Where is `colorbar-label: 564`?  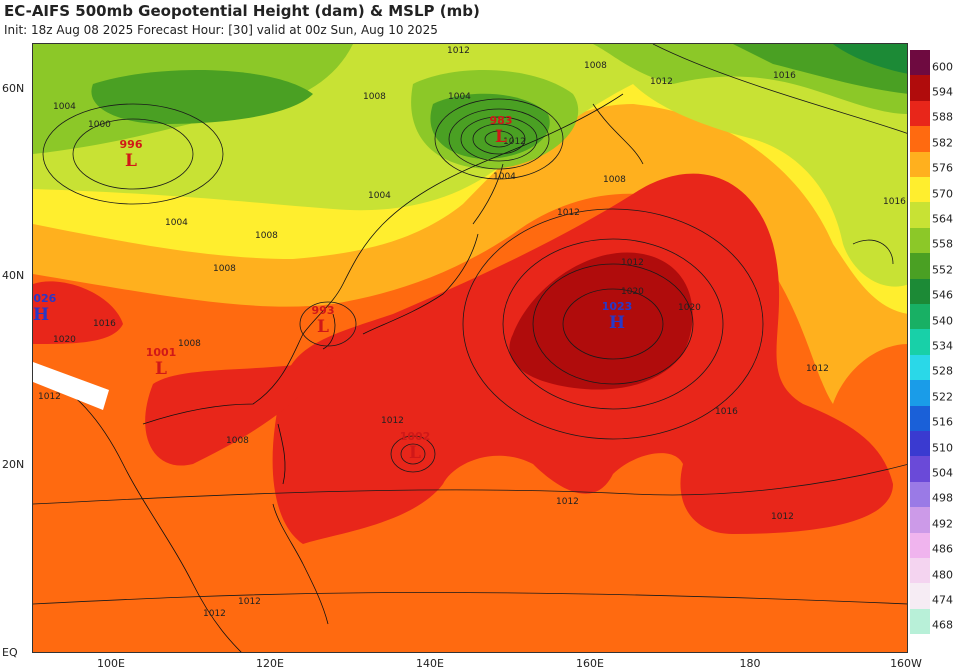
colorbar-label: 564 is located at coordinates (942, 219).